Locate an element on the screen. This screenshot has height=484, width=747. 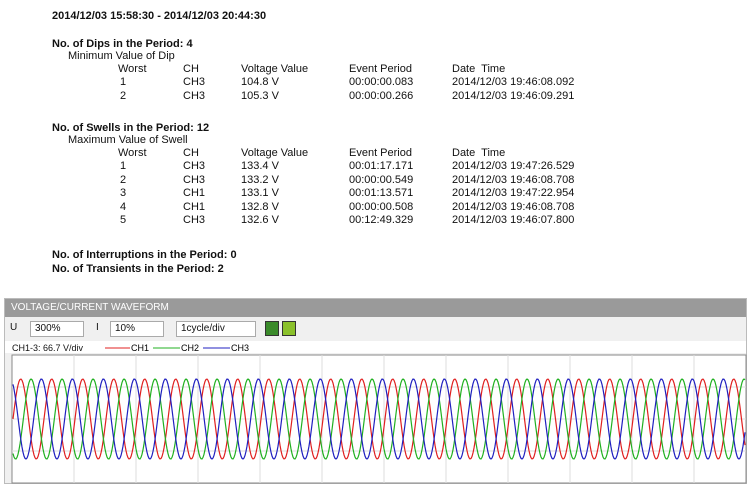
table-cell: 00:00:00.266 is located at coordinates (381, 95).